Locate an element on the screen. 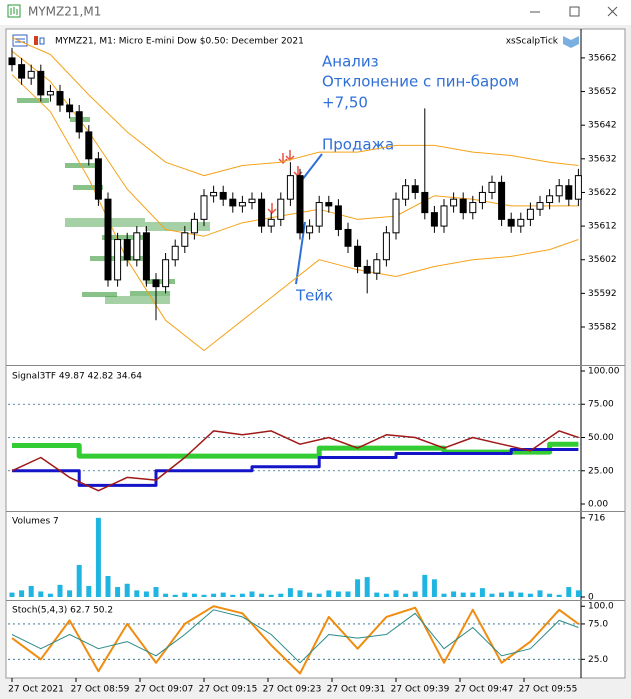 The height and width of the screenshot is (699, 631). annotation: +7,50 is located at coordinates (345, 103).